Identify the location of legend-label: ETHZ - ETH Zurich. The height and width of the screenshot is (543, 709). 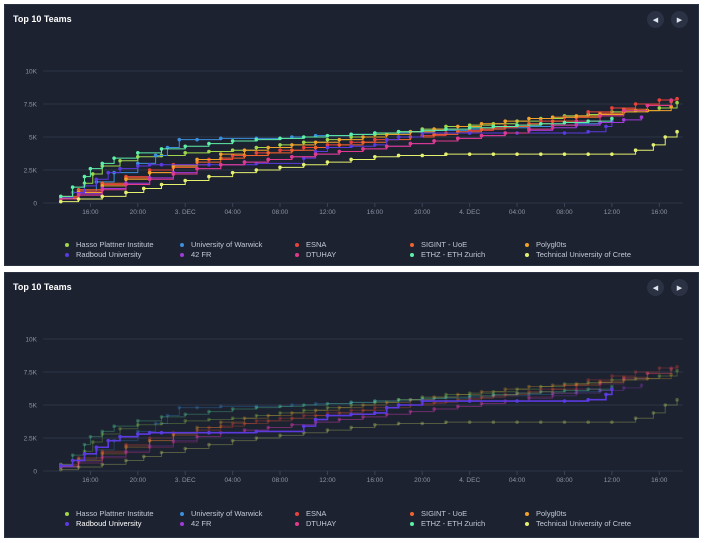
(453, 254).